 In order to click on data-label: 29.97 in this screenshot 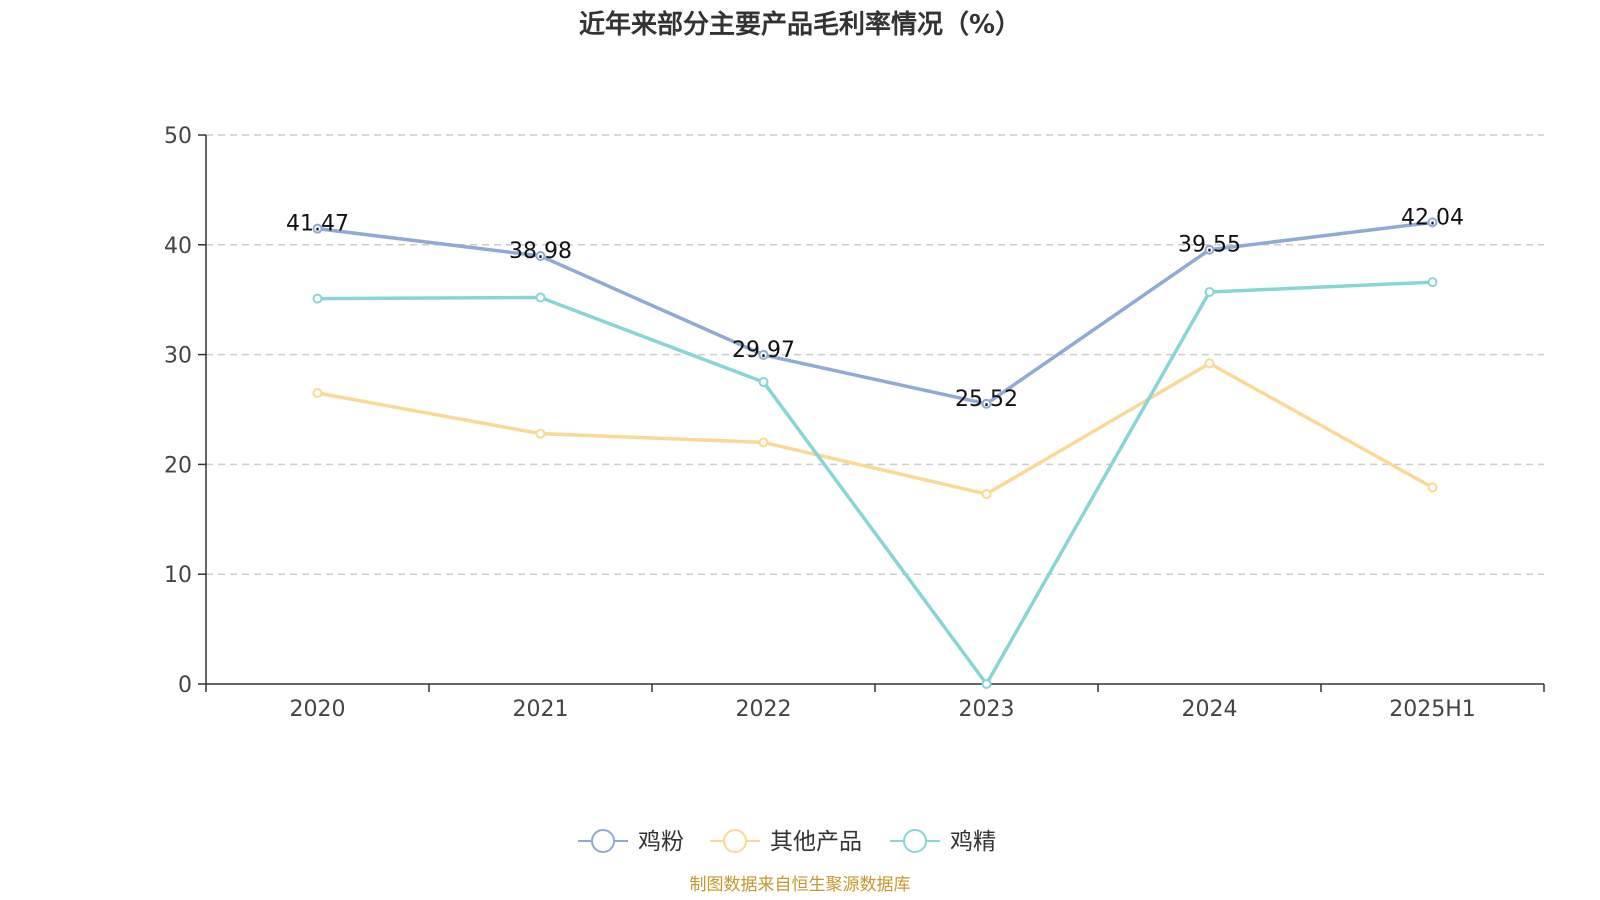, I will do `click(763, 350)`.